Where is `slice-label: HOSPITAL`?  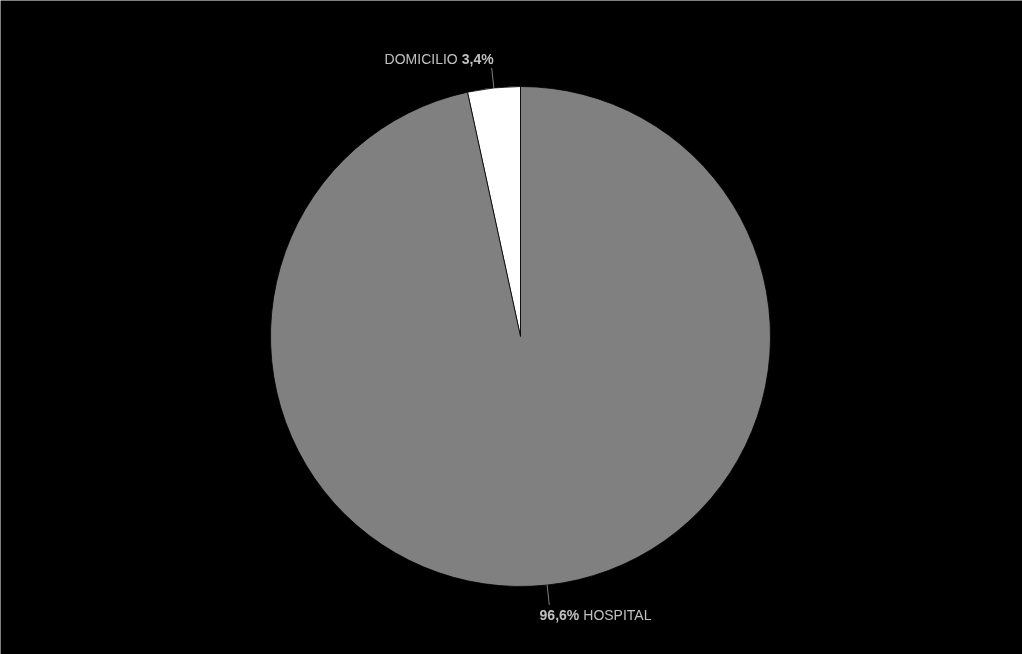
slice-label: HOSPITAL is located at coordinates (617, 614).